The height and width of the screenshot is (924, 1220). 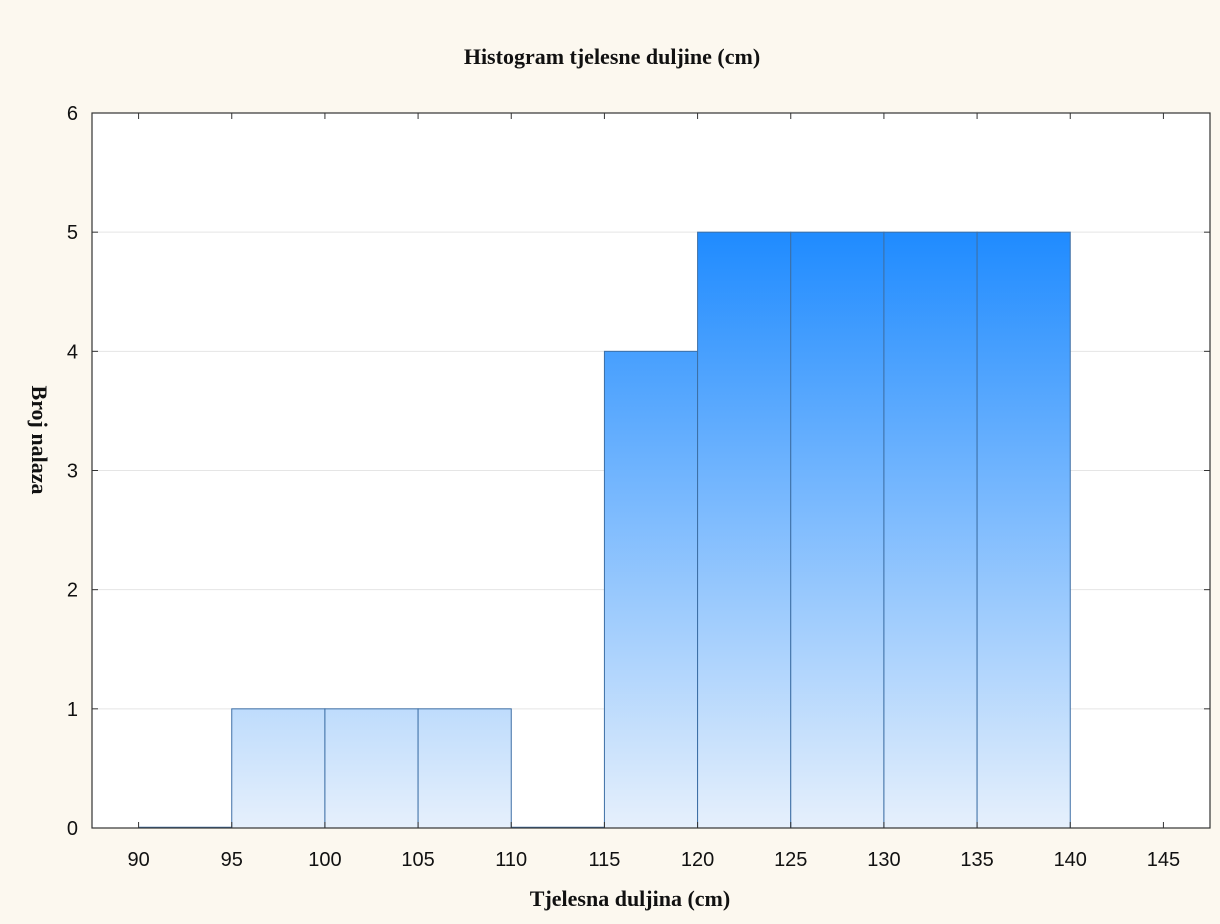 What do you see at coordinates (72, 829) in the screenshot?
I see `y-tick-label-0: 0` at bounding box center [72, 829].